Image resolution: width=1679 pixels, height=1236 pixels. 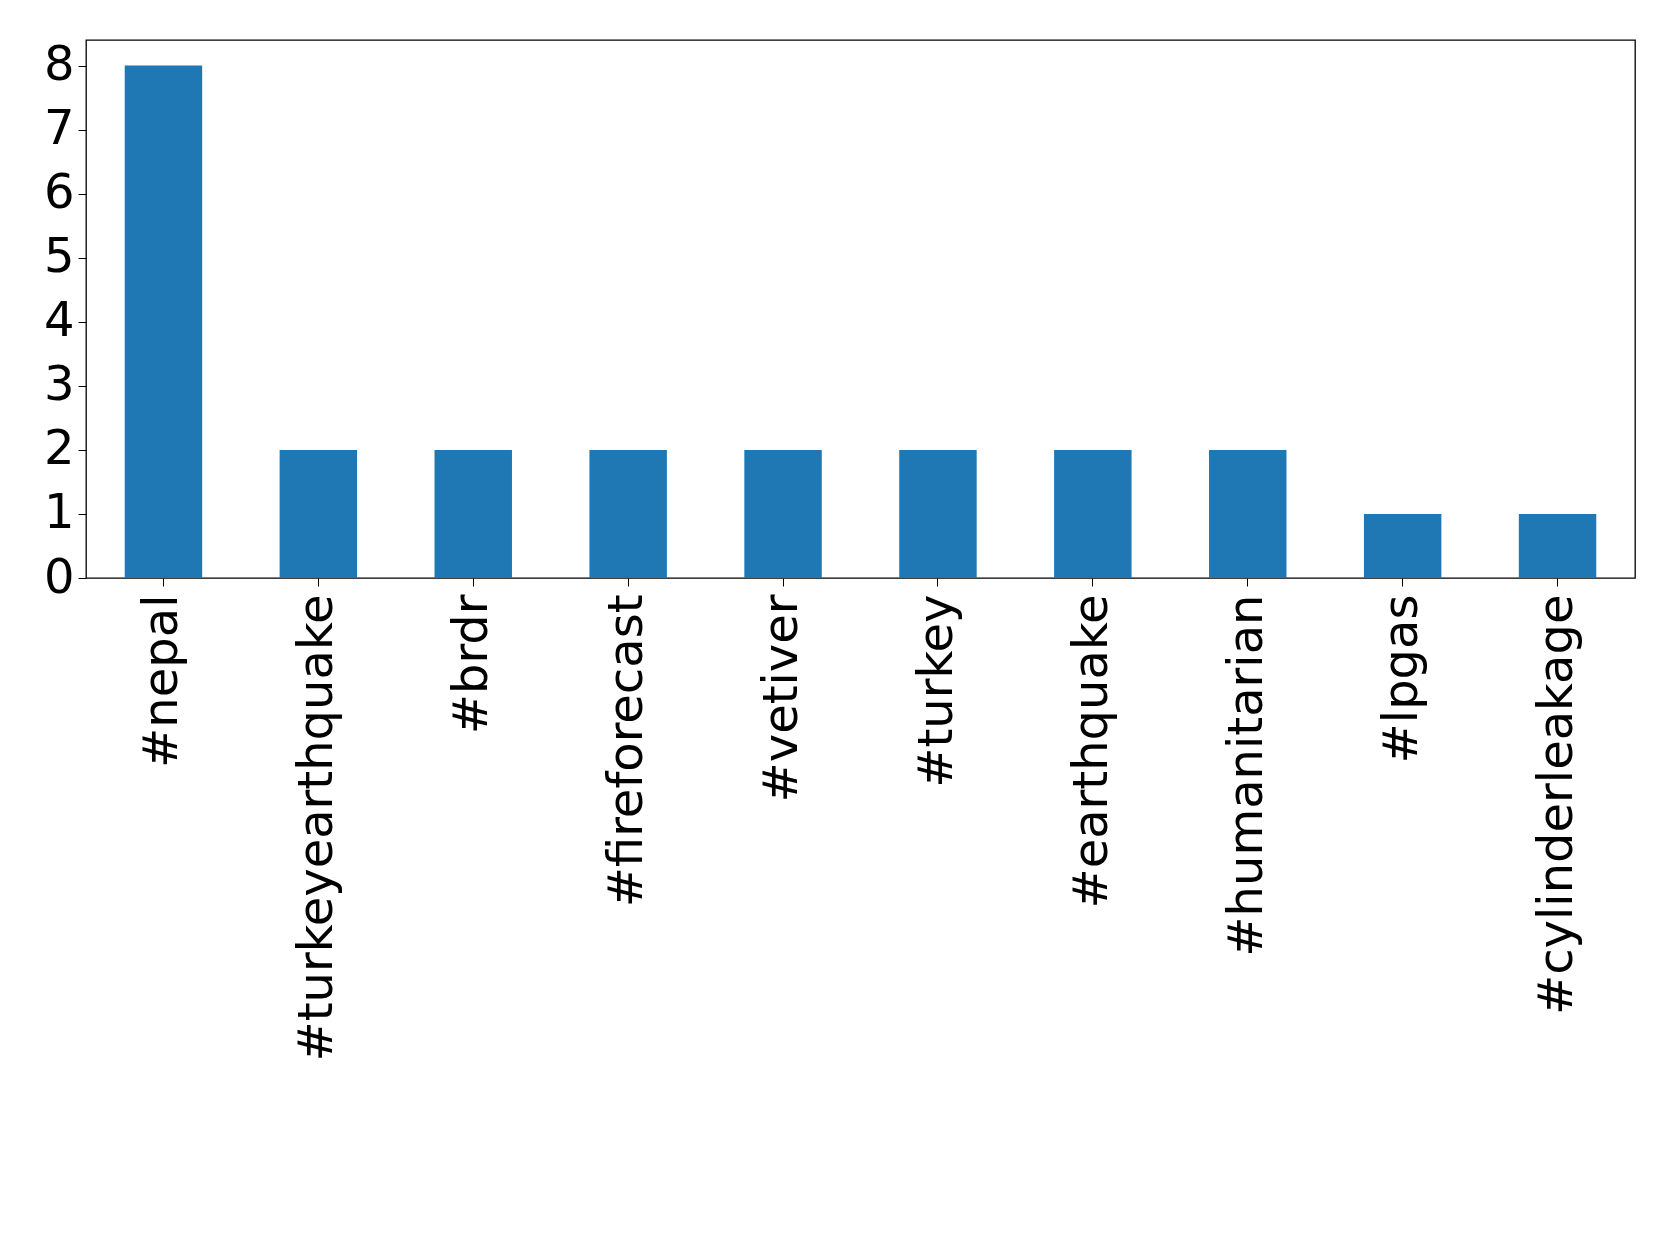 What do you see at coordinates (59, 63) in the screenshot?
I see `y-tick-label: 8` at bounding box center [59, 63].